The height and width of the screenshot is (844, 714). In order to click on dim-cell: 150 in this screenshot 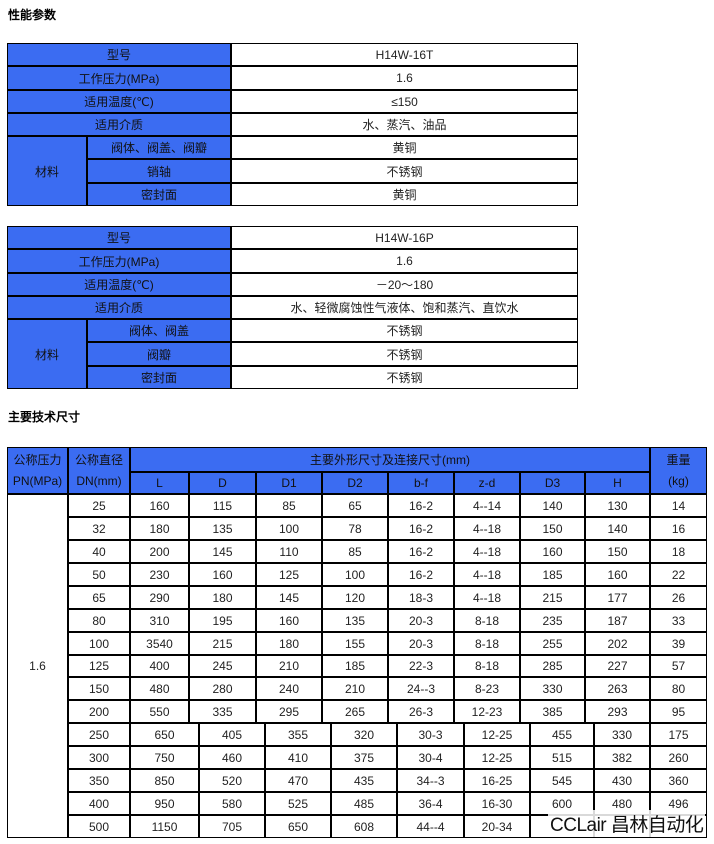, I will do `click(617, 551)`.